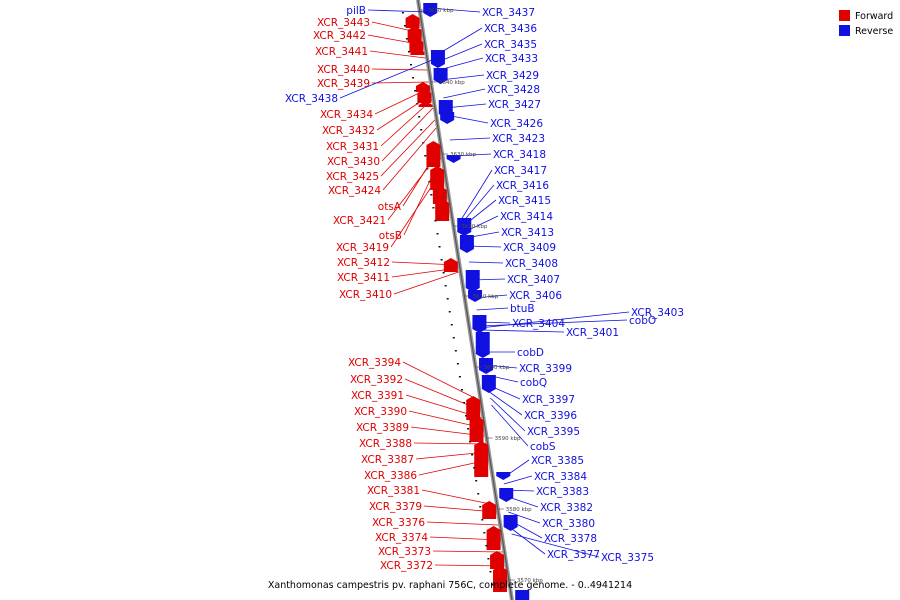 The image size is (900, 600). What do you see at coordinates (354, 191) in the screenshot?
I see `forward-gene-label: XCR_3424` at bounding box center [354, 191].